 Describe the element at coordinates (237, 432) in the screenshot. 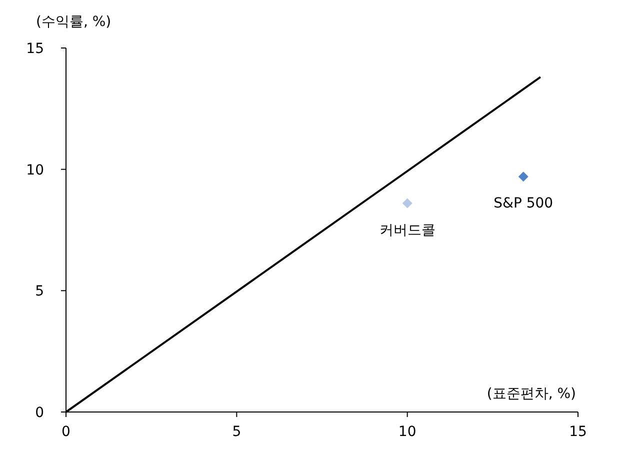

I see `x-tick-label: 5` at that location.